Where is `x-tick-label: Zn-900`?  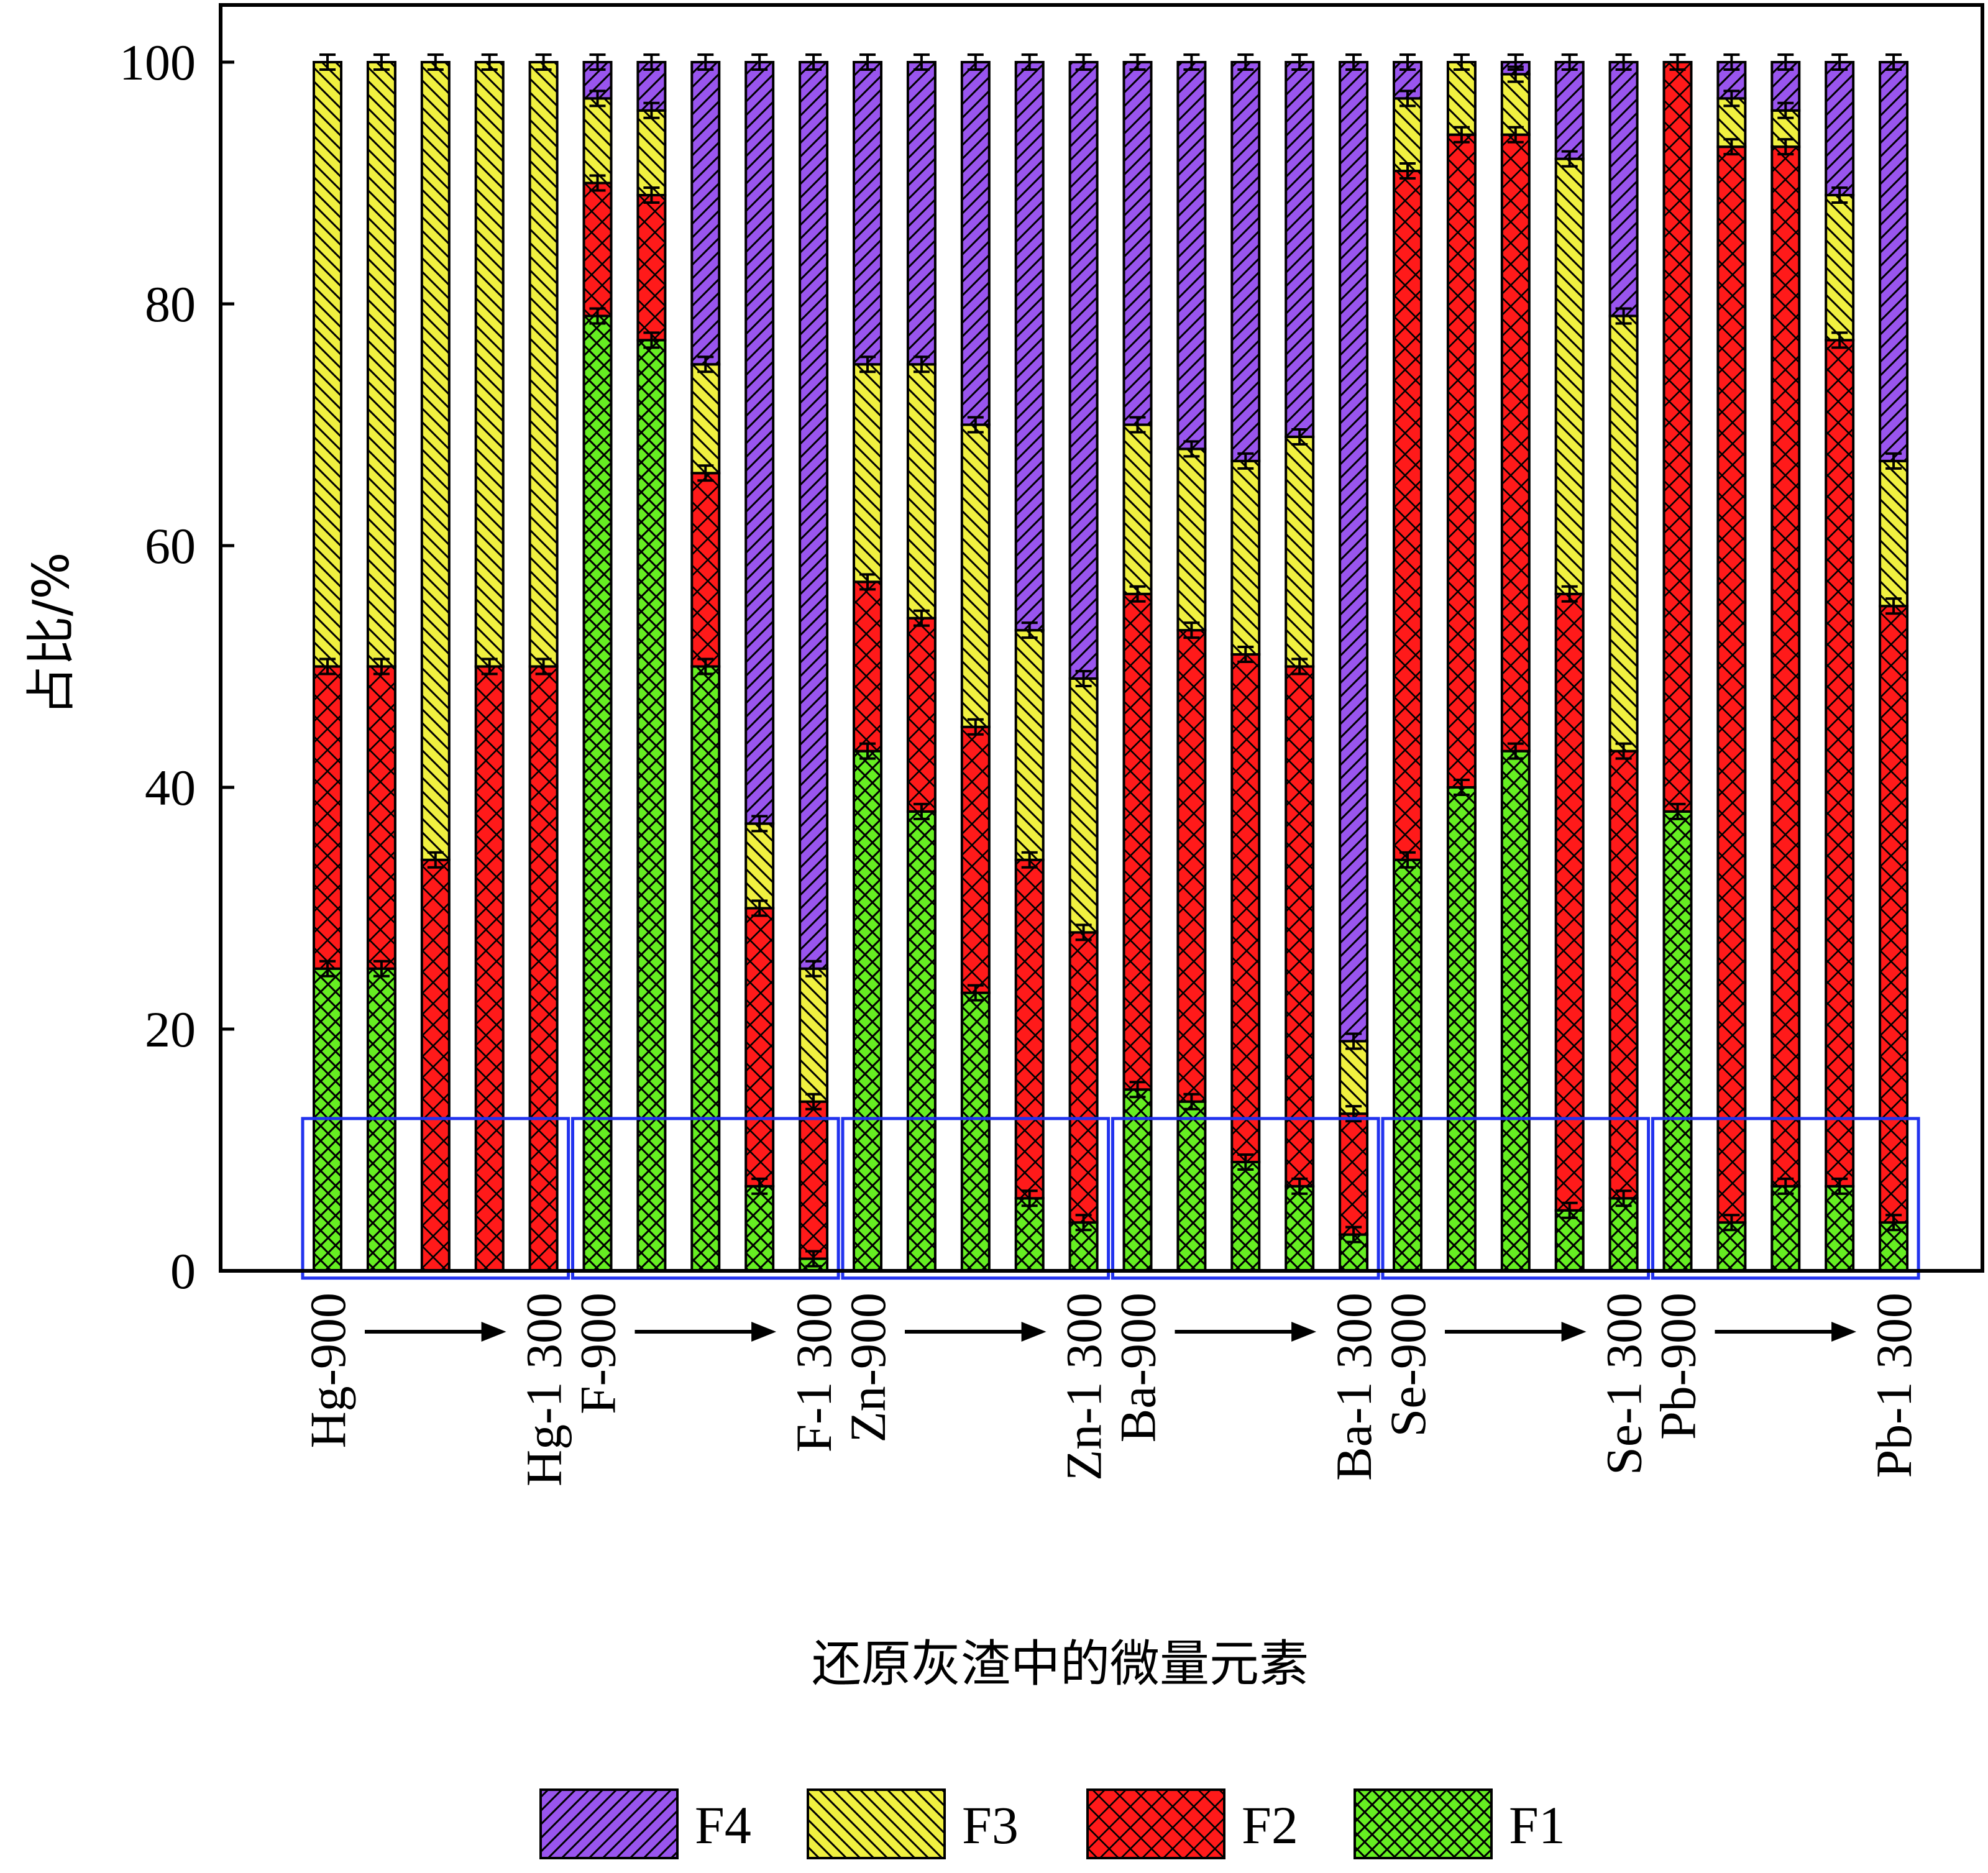
x-tick-label: Zn-900 is located at coordinates (868, 1367).